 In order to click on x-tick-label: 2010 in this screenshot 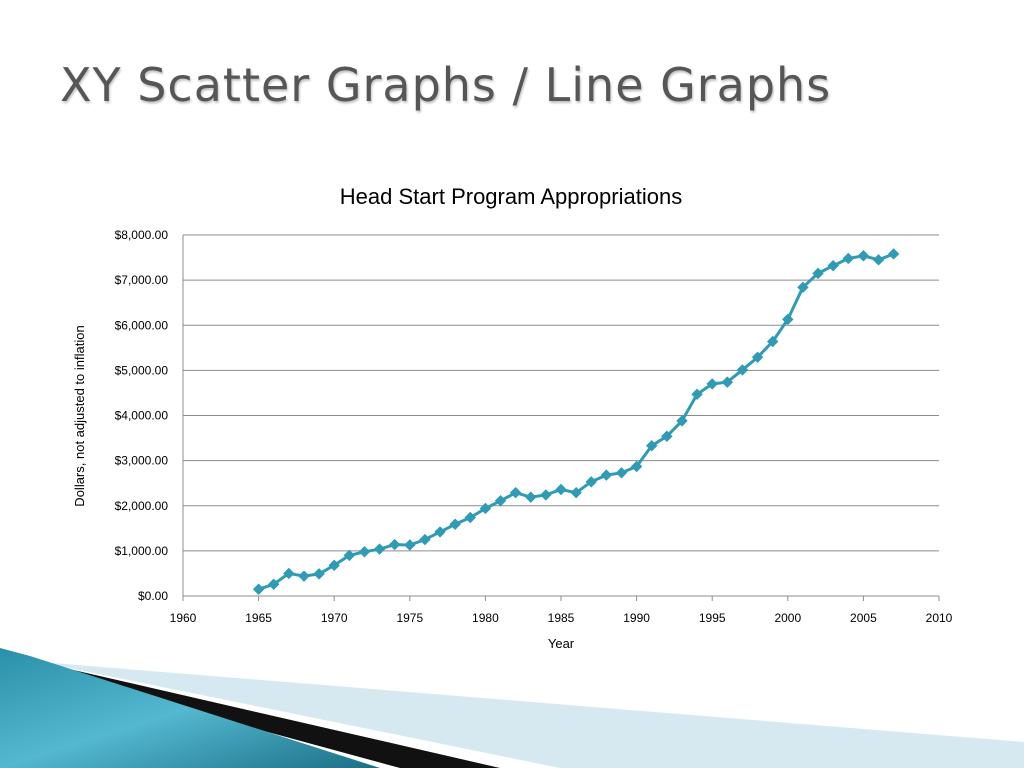, I will do `click(939, 618)`.